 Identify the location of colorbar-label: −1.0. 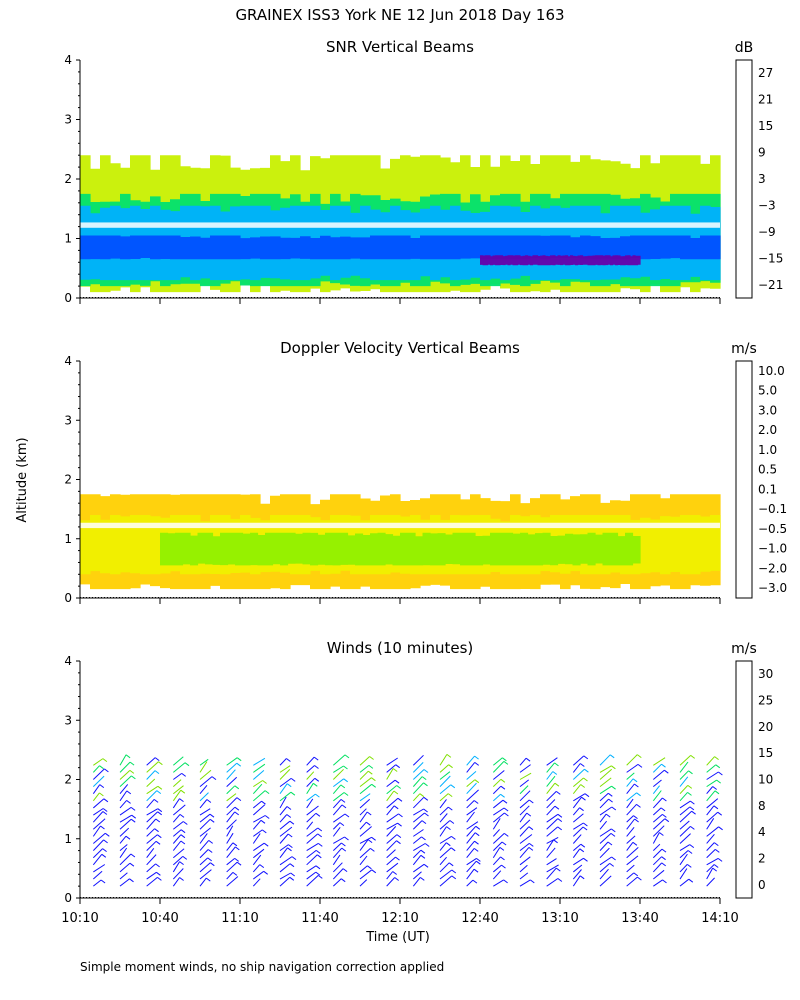
(772, 549).